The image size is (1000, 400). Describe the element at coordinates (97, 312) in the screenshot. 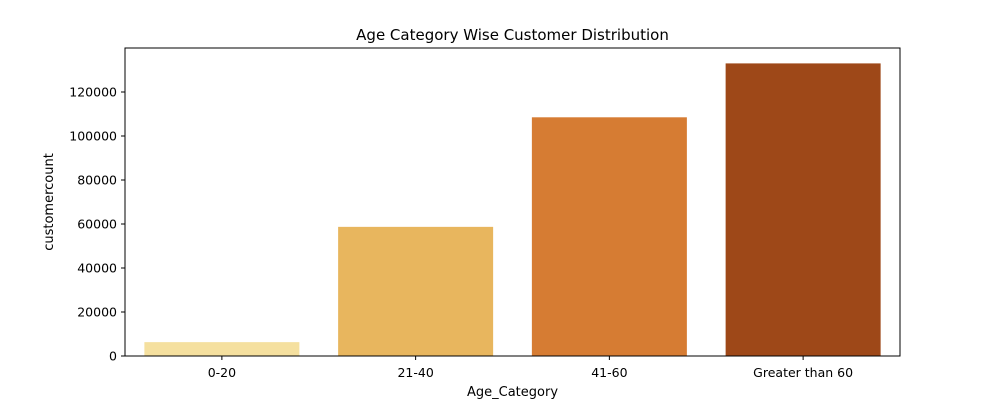

I see `y-tick-label: 20000` at that location.